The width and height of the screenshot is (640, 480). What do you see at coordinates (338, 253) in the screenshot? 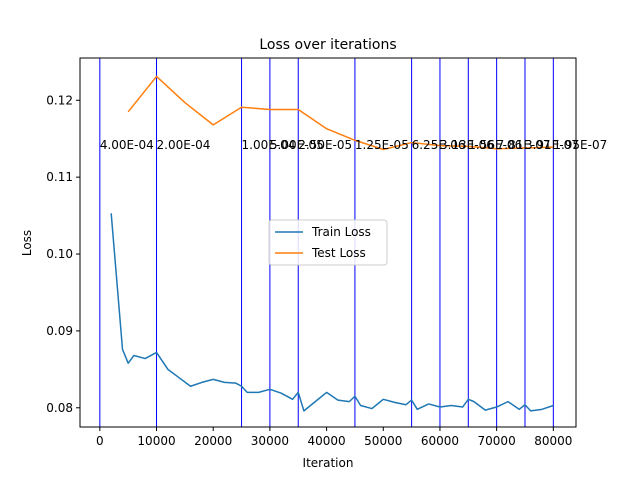
I see `legend-label-test: Test Loss` at bounding box center [338, 253].